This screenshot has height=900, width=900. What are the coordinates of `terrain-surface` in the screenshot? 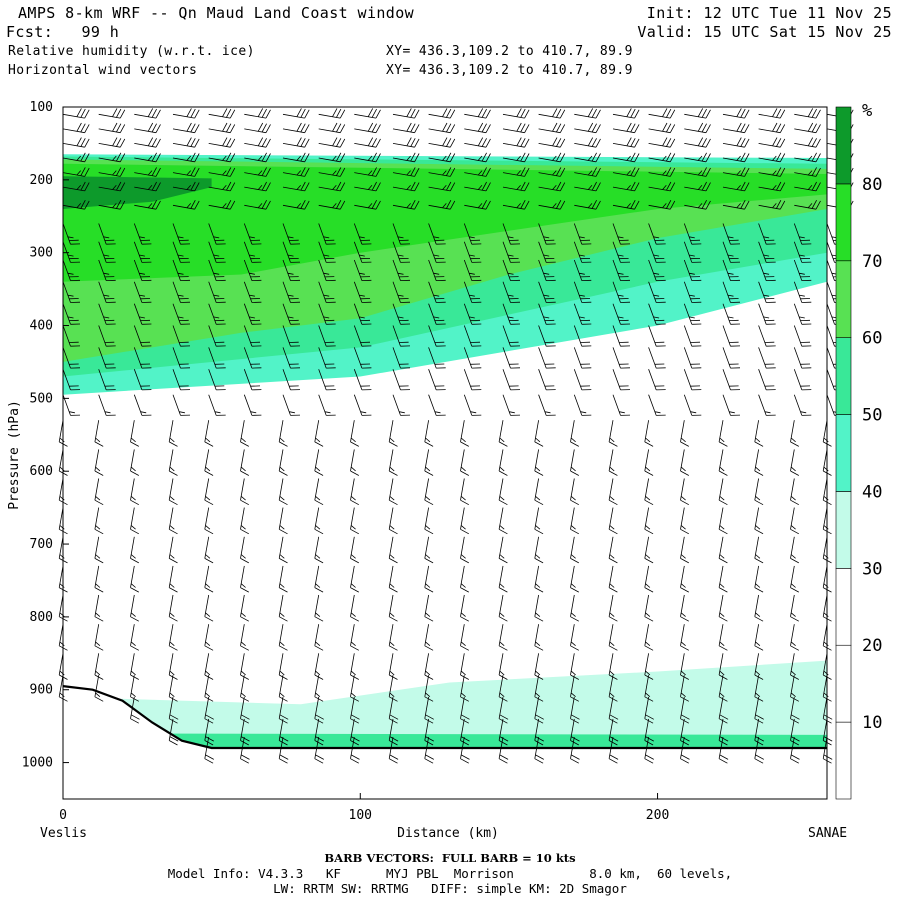 It's located at (444, 717).